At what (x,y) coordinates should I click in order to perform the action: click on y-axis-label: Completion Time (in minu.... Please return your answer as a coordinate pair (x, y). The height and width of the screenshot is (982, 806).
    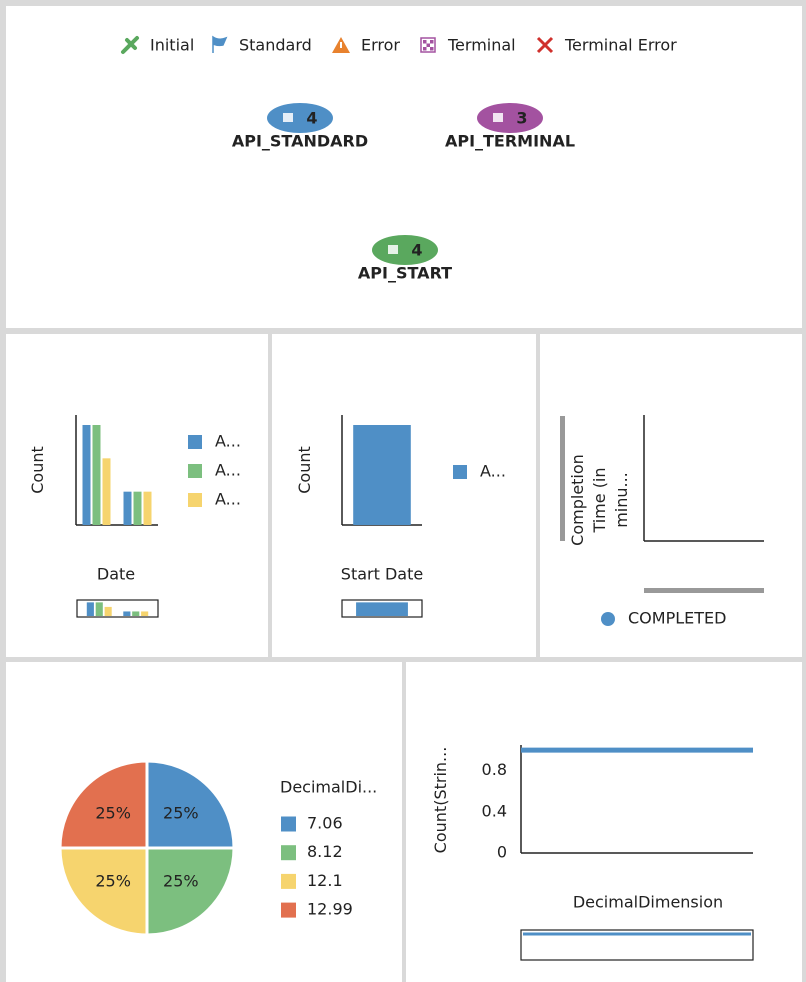
    Looking at the image, I should click on (599, 500).